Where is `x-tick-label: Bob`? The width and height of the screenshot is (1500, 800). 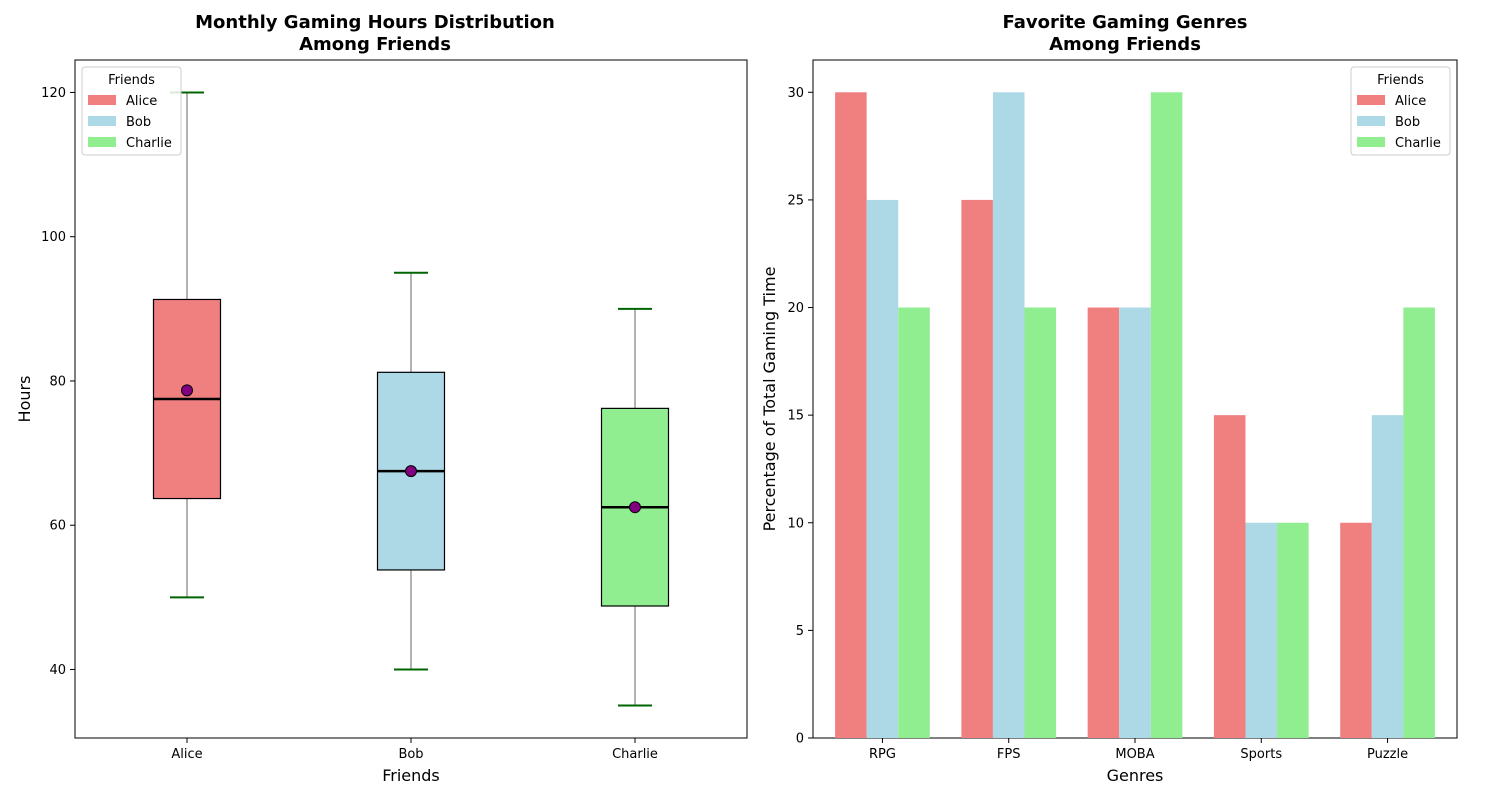
x-tick-label: Bob is located at coordinates (410, 754).